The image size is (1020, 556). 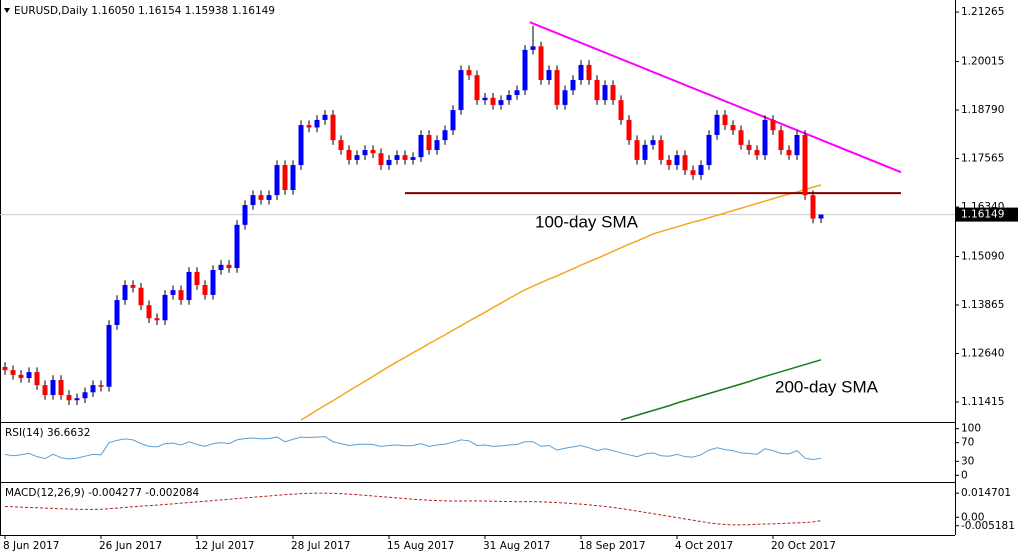 What do you see at coordinates (972, 517) in the screenshot?
I see `y-tick-label: 0.00` at bounding box center [972, 517].